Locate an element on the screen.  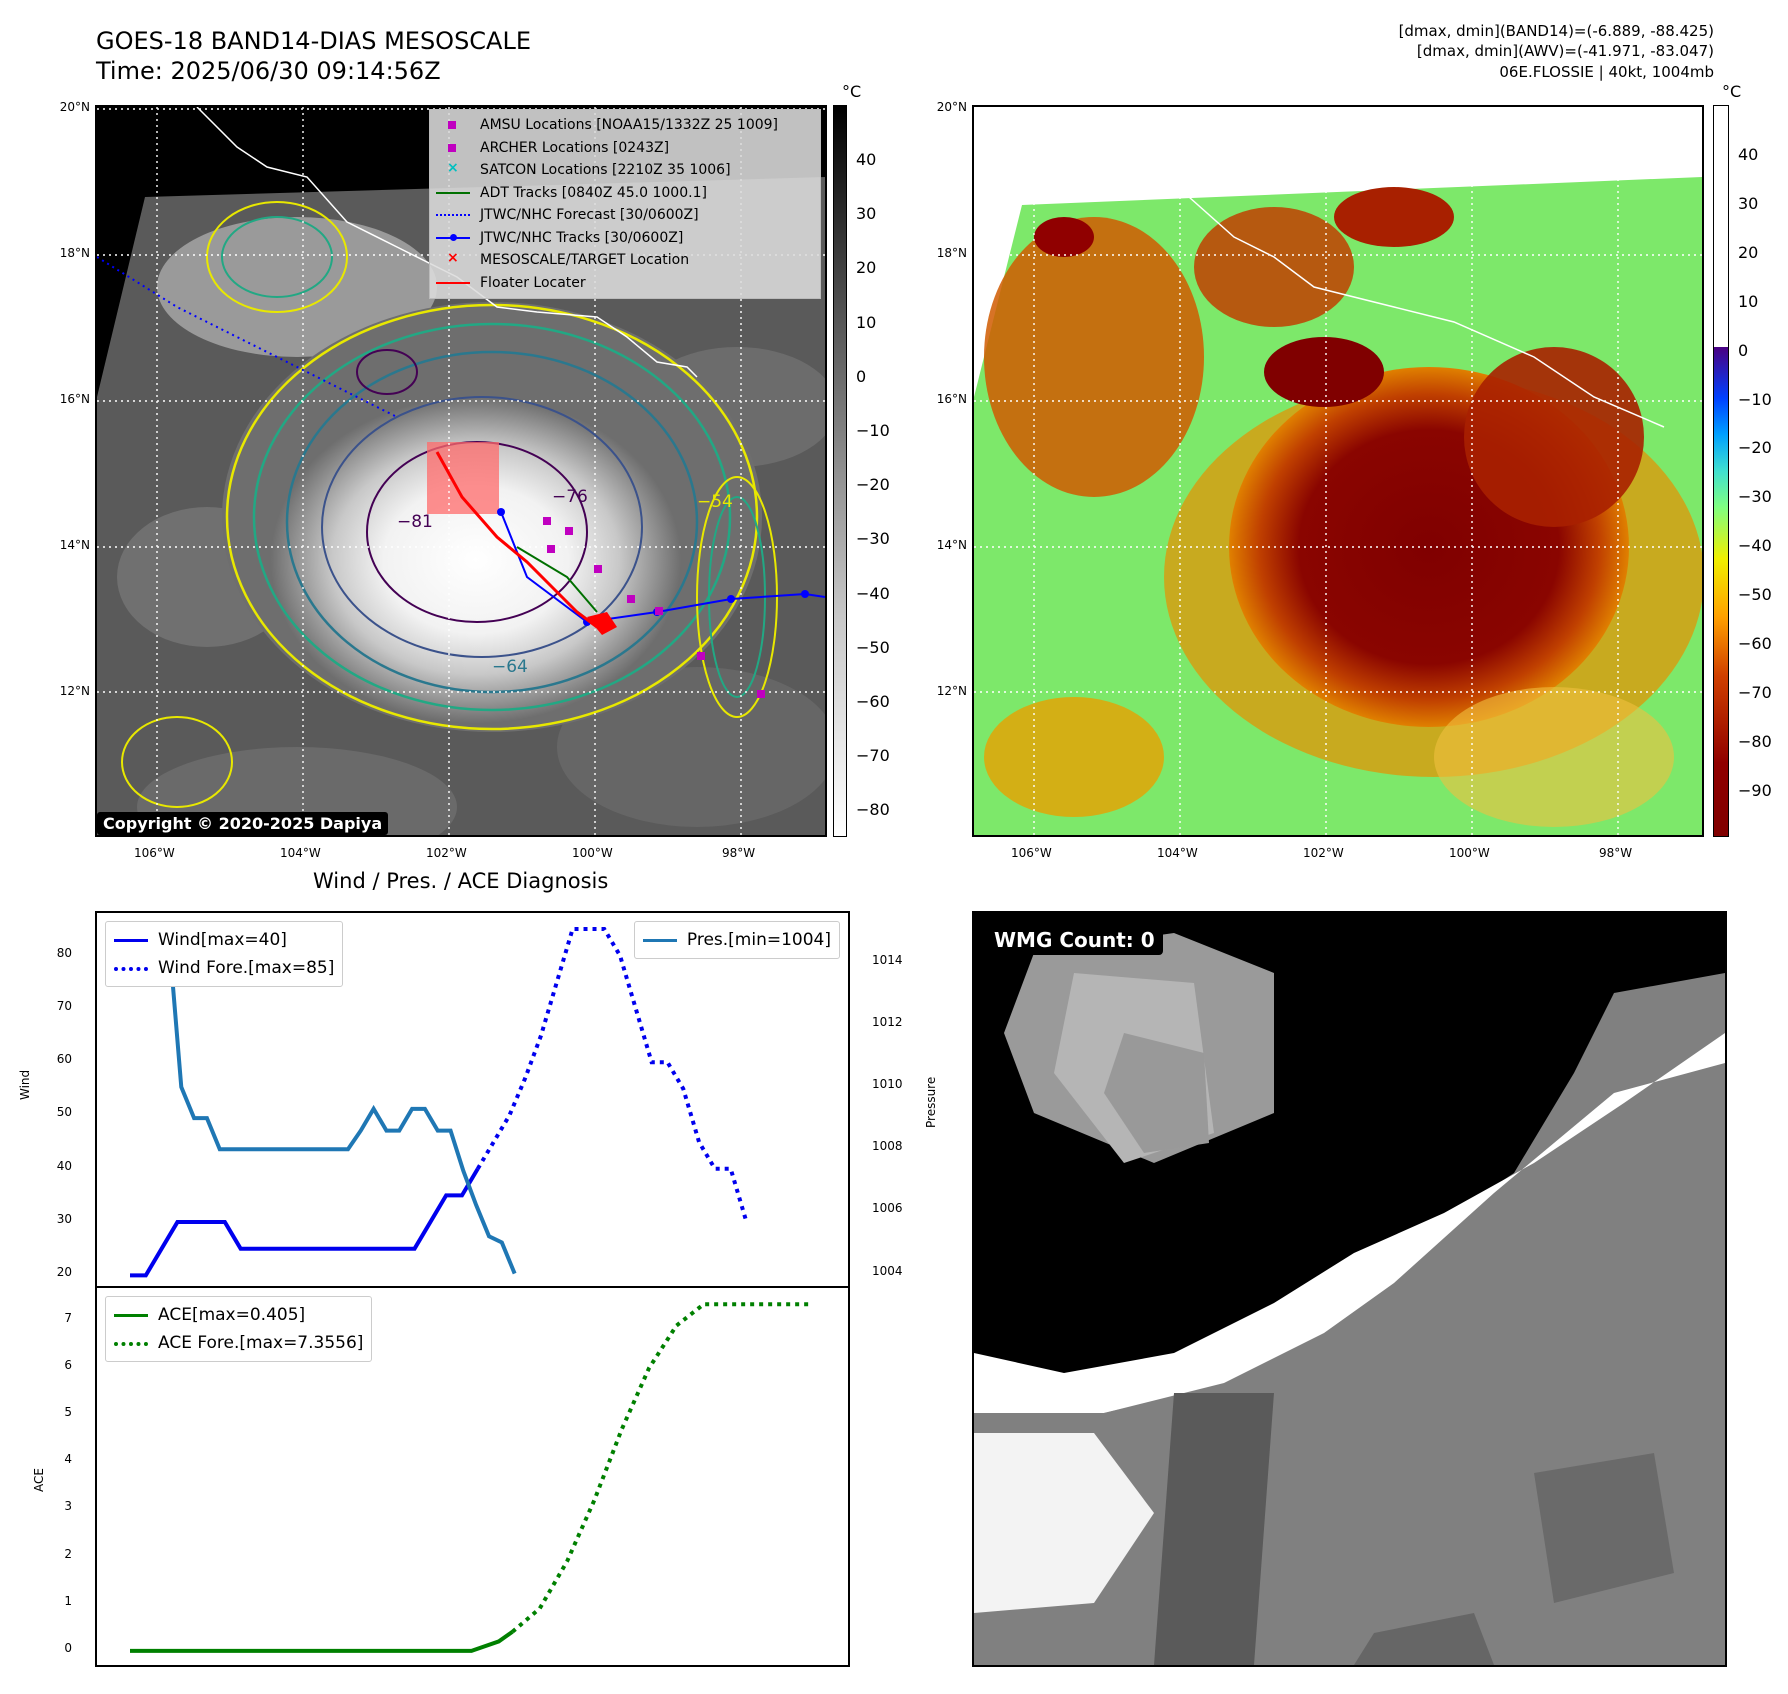
y-tick-label: 1008 is located at coordinates (887, 1146).